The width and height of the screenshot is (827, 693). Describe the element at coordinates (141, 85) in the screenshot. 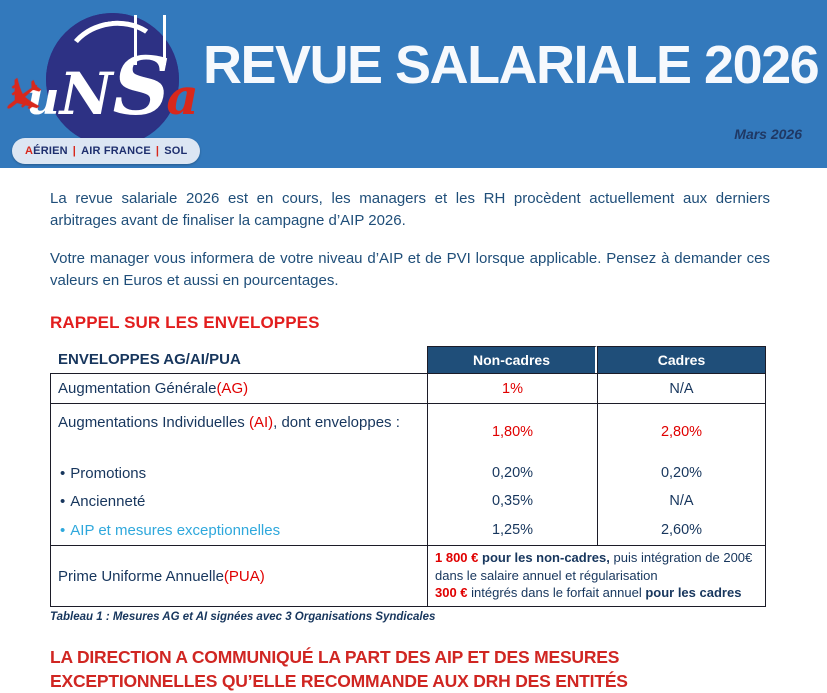

I see `logo-letter-s: S` at that location.